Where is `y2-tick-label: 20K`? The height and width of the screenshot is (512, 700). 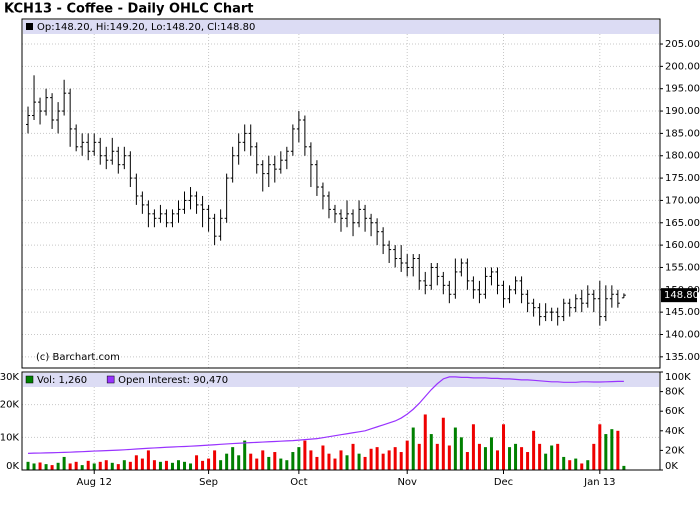
y2-tick-label: 20K is located at coordinates (675, 450).